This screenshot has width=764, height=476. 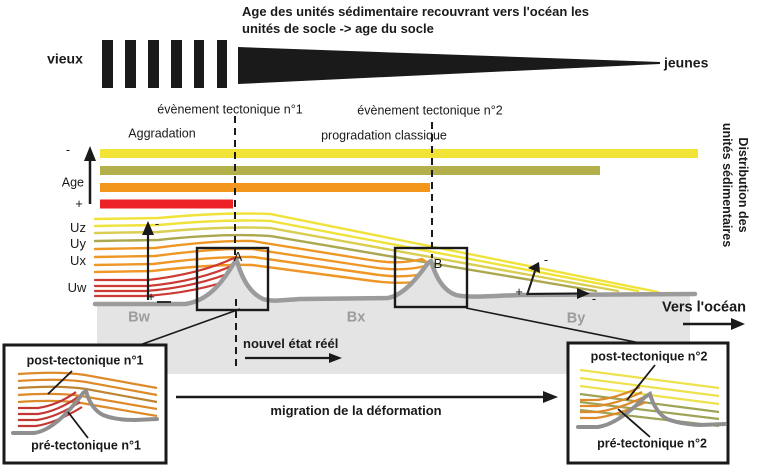 What do you see at coordinates (156, 262) in the screenshot?
I see `plot-age-arrow` at bounding box center [156, 262].